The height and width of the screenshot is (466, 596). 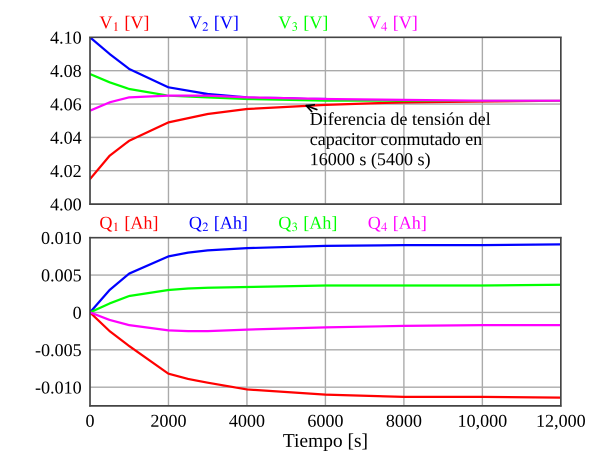 What do you see at coordinates (58, 387) in the screenshot?
I see `y-tick-label: -0.010` at bounding box center [58, 387].